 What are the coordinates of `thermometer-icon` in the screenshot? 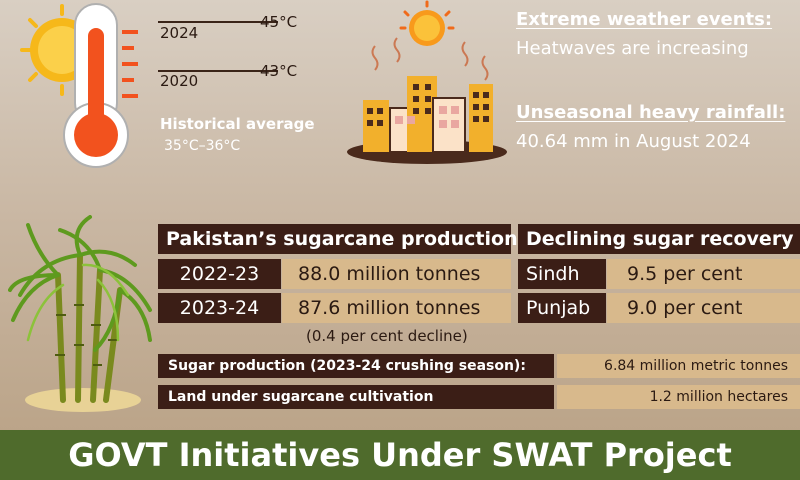 It's located at (100, 85).